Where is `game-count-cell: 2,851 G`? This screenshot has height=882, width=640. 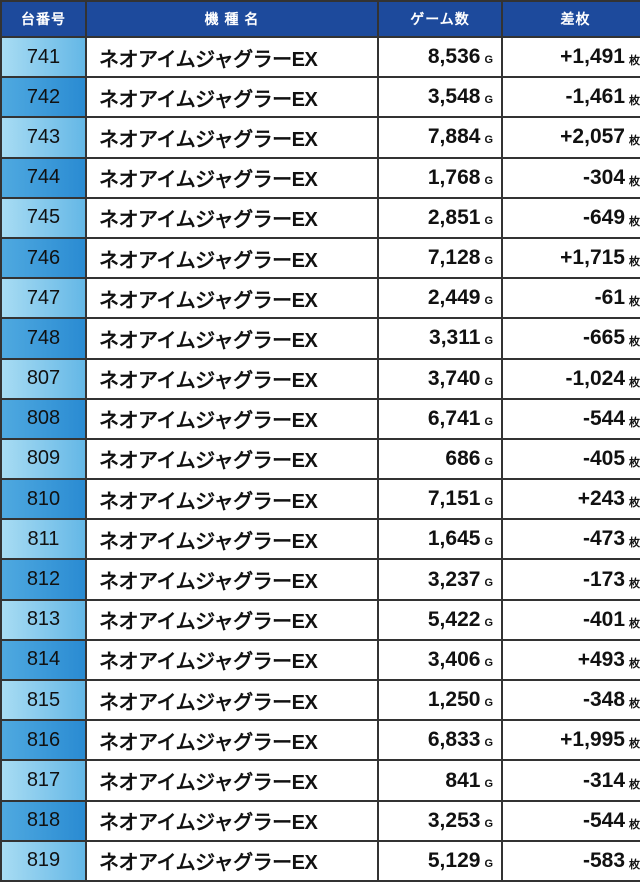 game-count-cell: 2,851 G is located at coordinates (440, 217).